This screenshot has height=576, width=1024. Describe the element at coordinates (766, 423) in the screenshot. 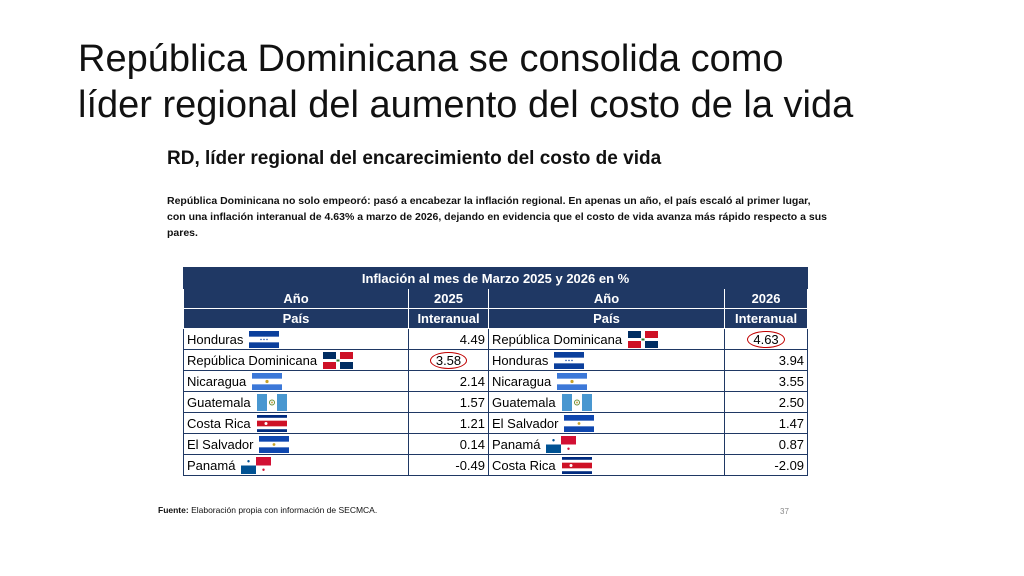

I see `right-value-cell: 1.47` at that location.